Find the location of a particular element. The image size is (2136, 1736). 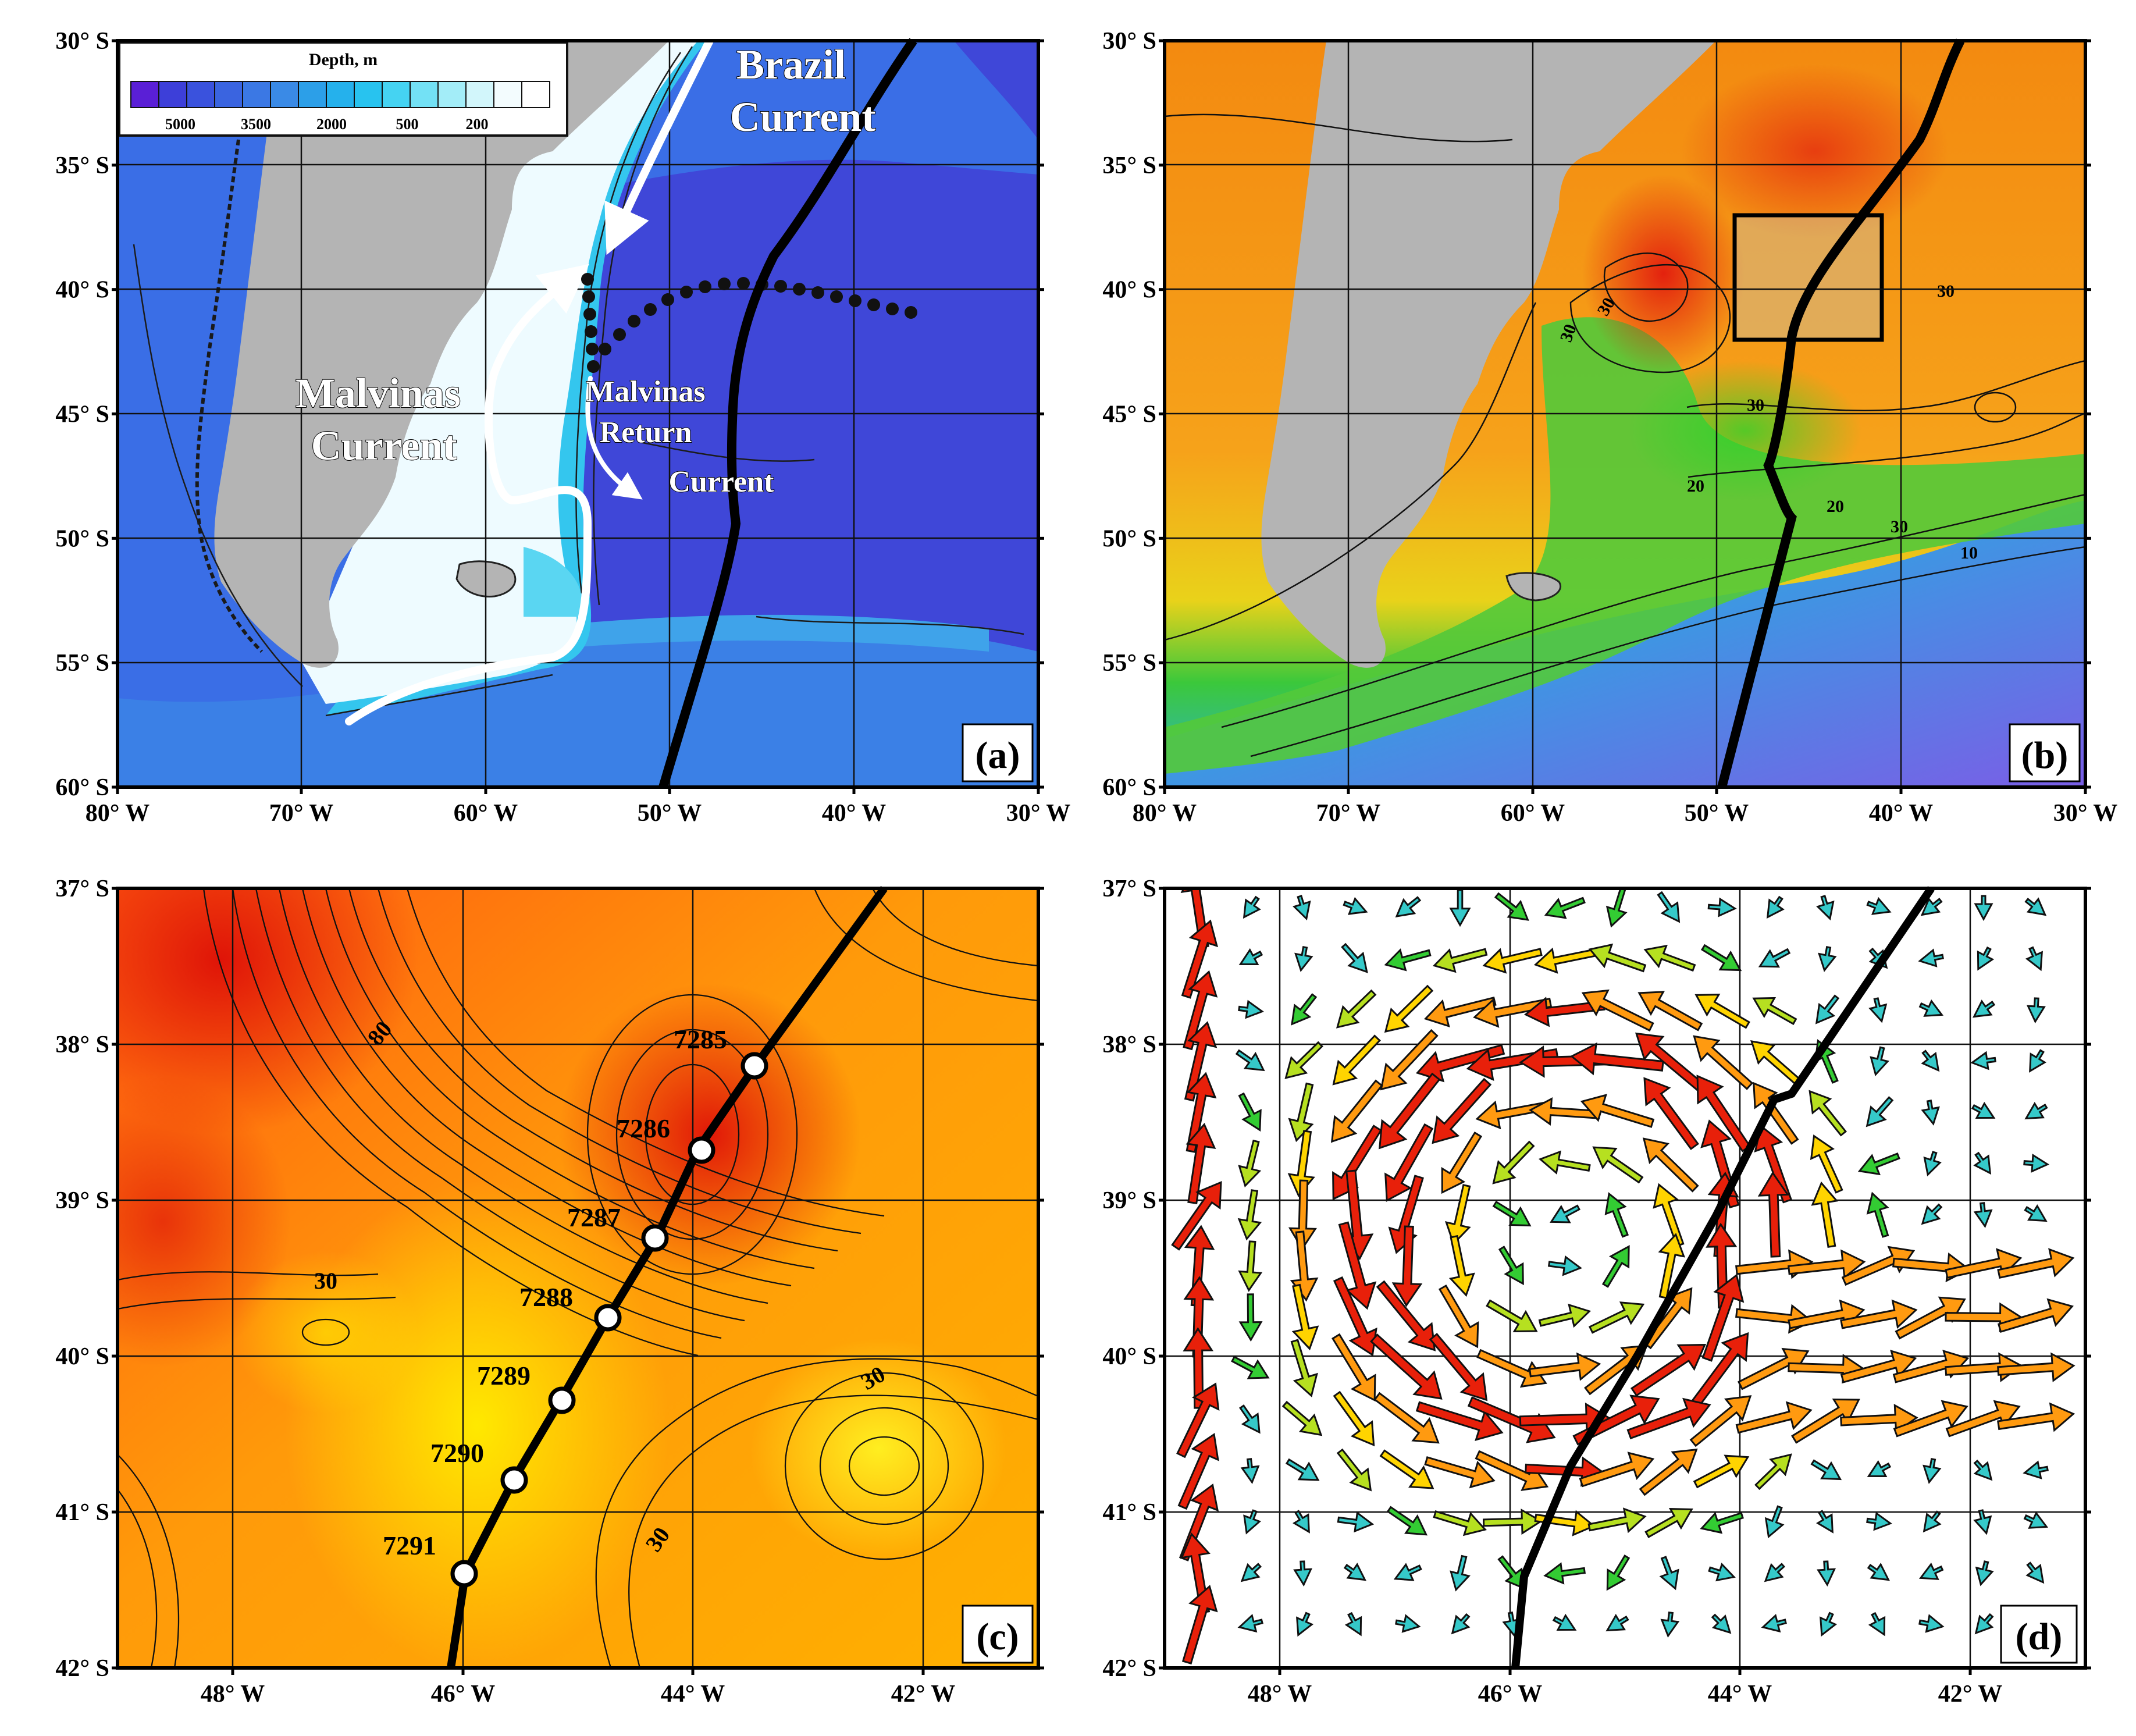

station-label-7286: 7286 is located at coordinates (644, 1129).